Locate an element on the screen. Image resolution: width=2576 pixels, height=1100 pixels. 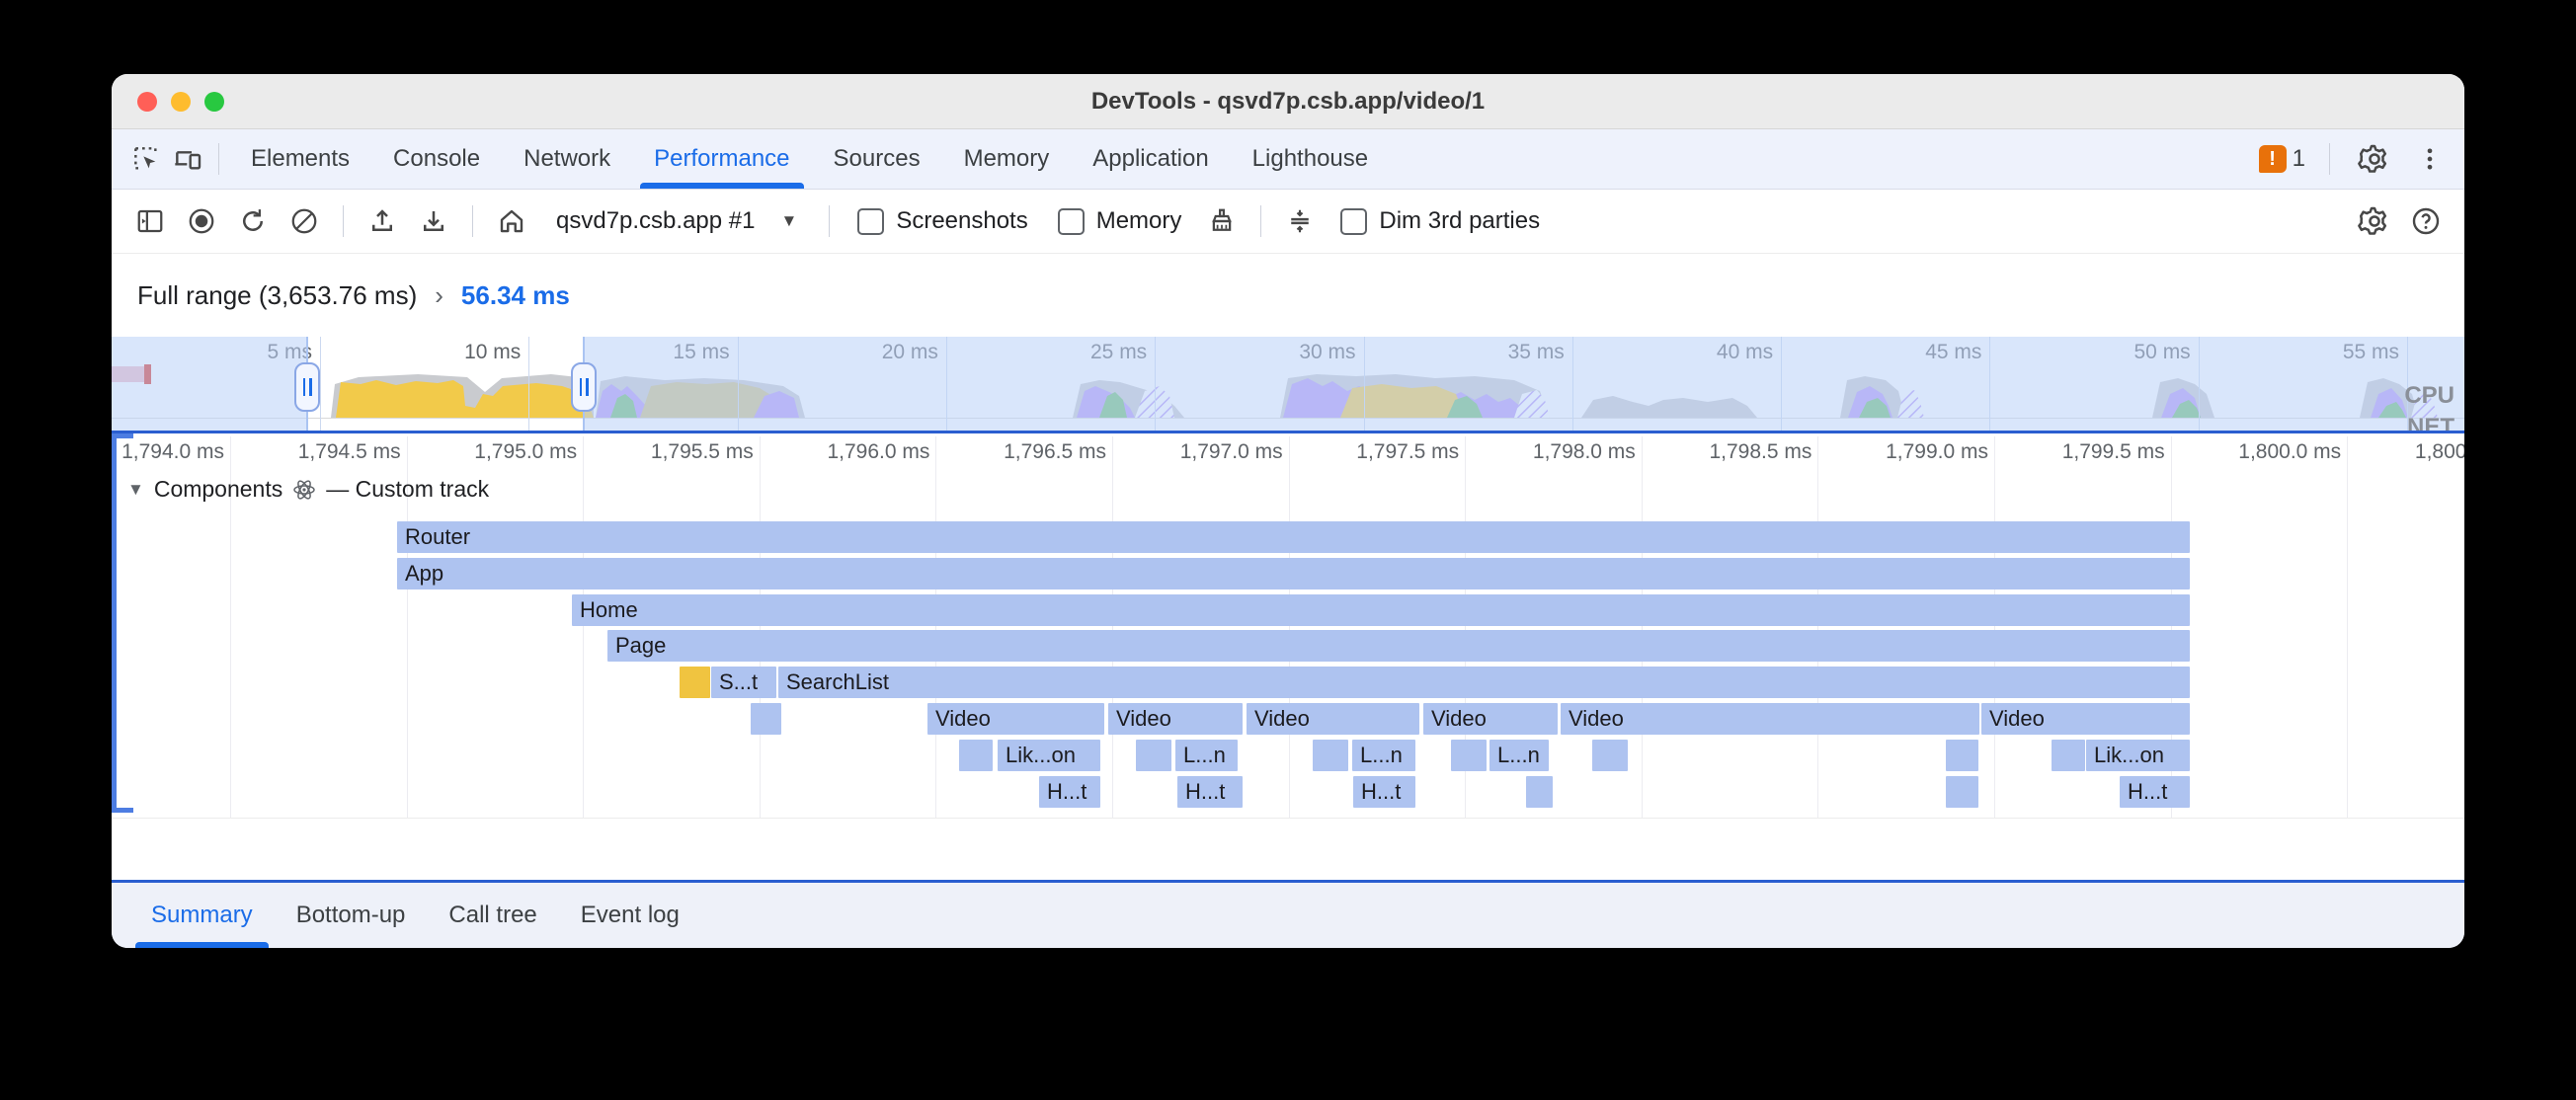
tab-bottom-up: Bottom-up is located at coordinates (350, 915).